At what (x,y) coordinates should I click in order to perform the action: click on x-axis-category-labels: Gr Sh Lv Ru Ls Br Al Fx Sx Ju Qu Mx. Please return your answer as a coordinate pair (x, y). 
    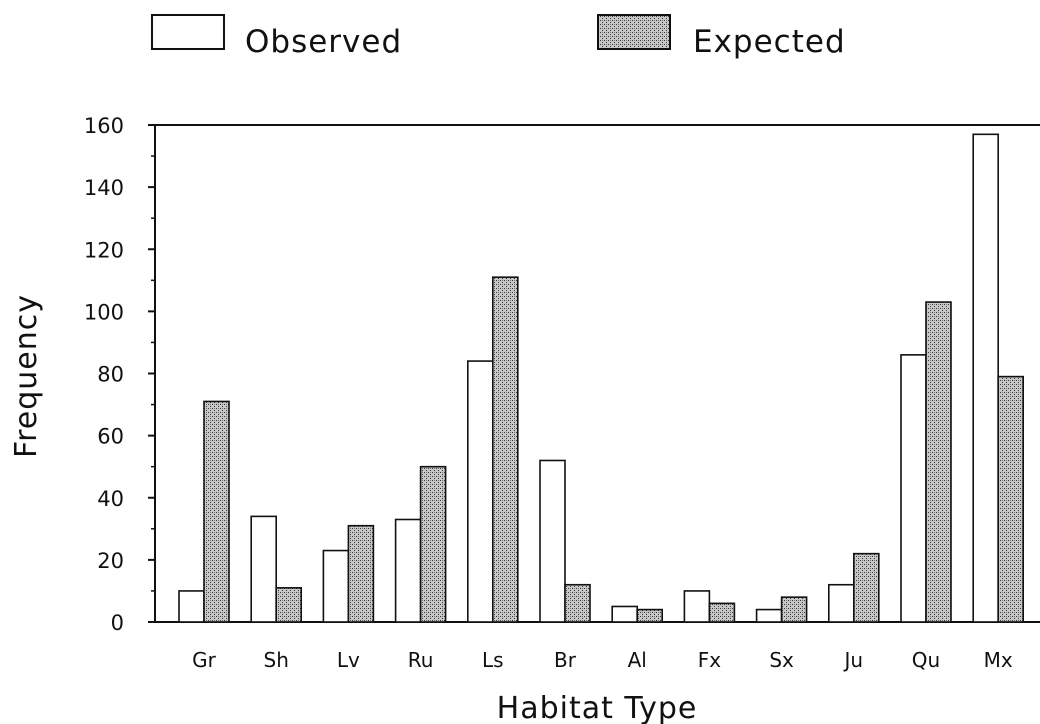
    Looking at the image, I should click on (602, 660).